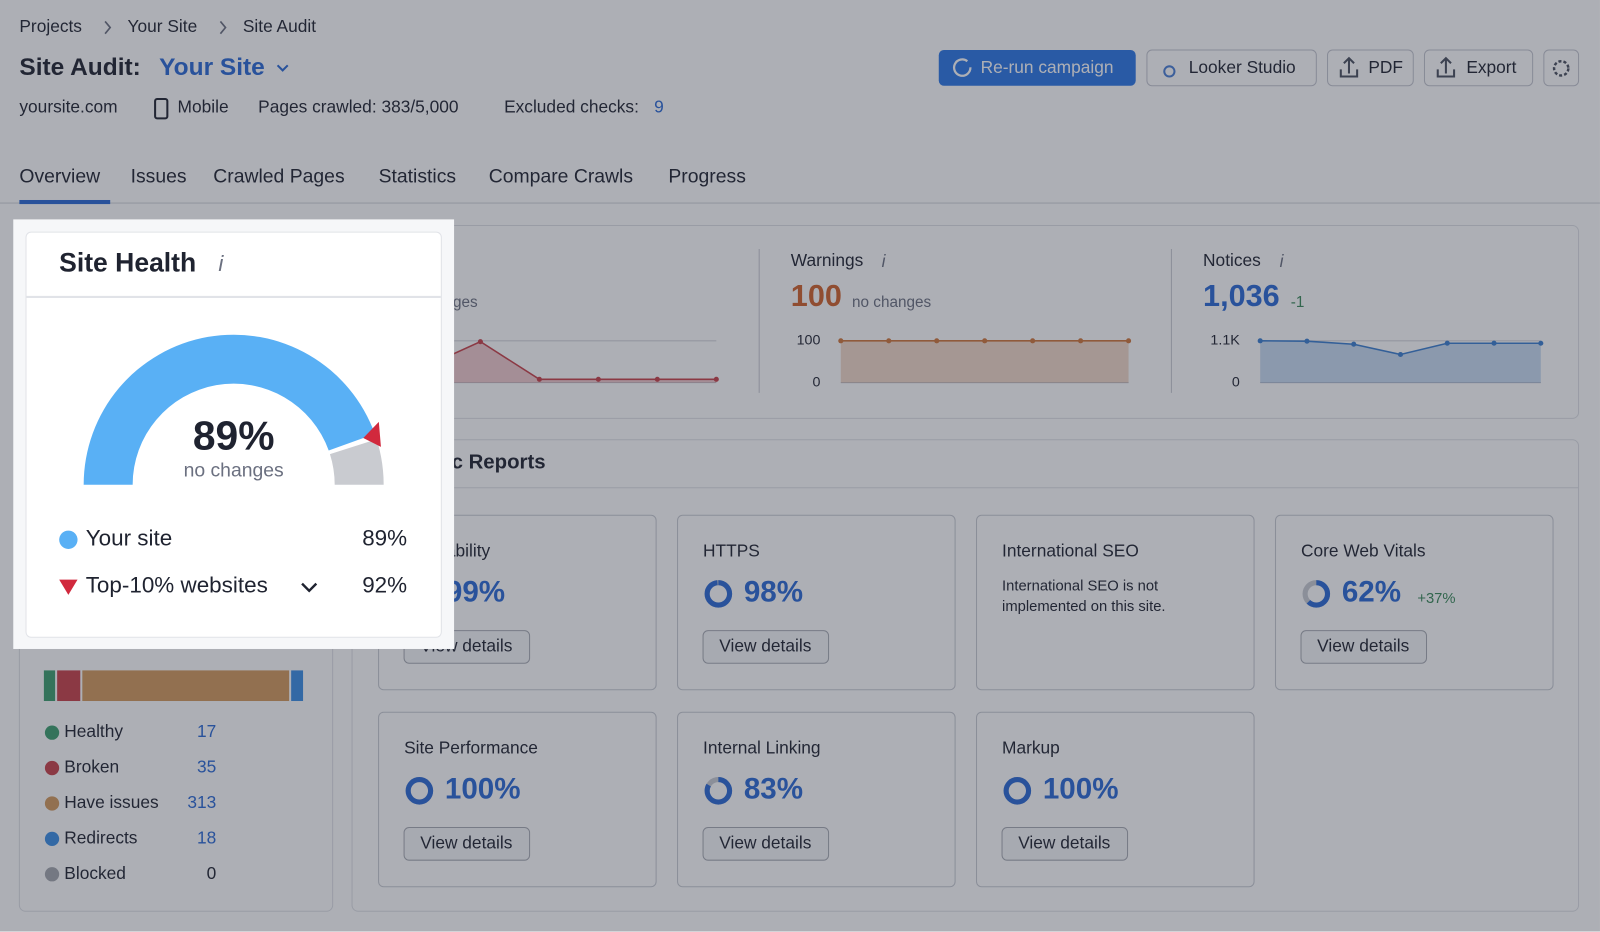 This screenshot has width=1600, height=932. Describe the element at coordinates (50, 26) in the screenshot. I see `breadcrumb: Projects` at that location.